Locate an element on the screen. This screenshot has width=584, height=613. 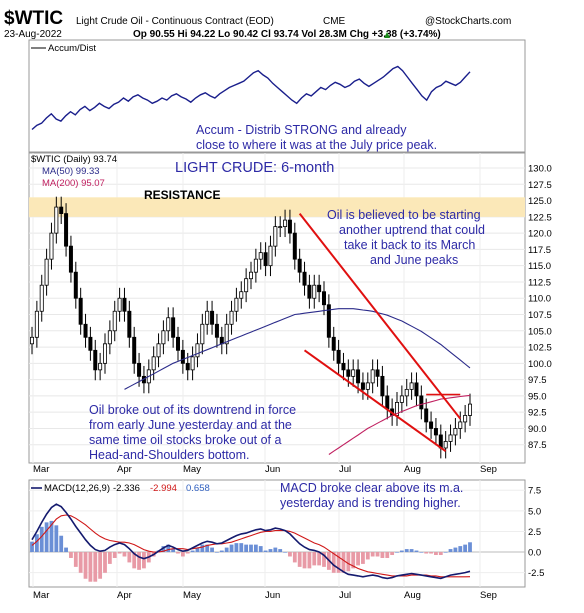
macd-x-label: Jul is located at coordinates (345, 595).